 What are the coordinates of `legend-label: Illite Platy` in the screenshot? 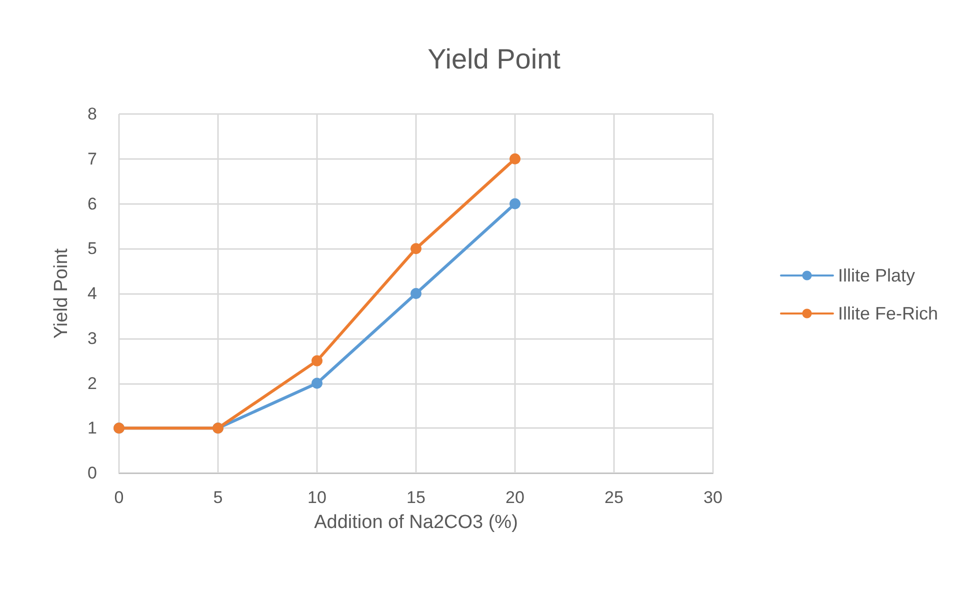 It's located at (877, 276).